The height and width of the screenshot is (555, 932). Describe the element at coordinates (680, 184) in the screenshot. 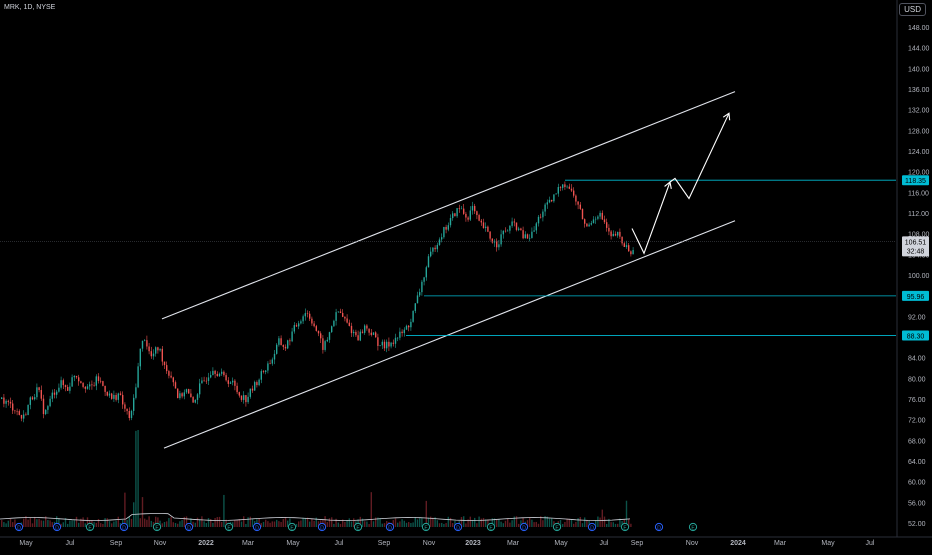

I see `forecast-path` at that location.